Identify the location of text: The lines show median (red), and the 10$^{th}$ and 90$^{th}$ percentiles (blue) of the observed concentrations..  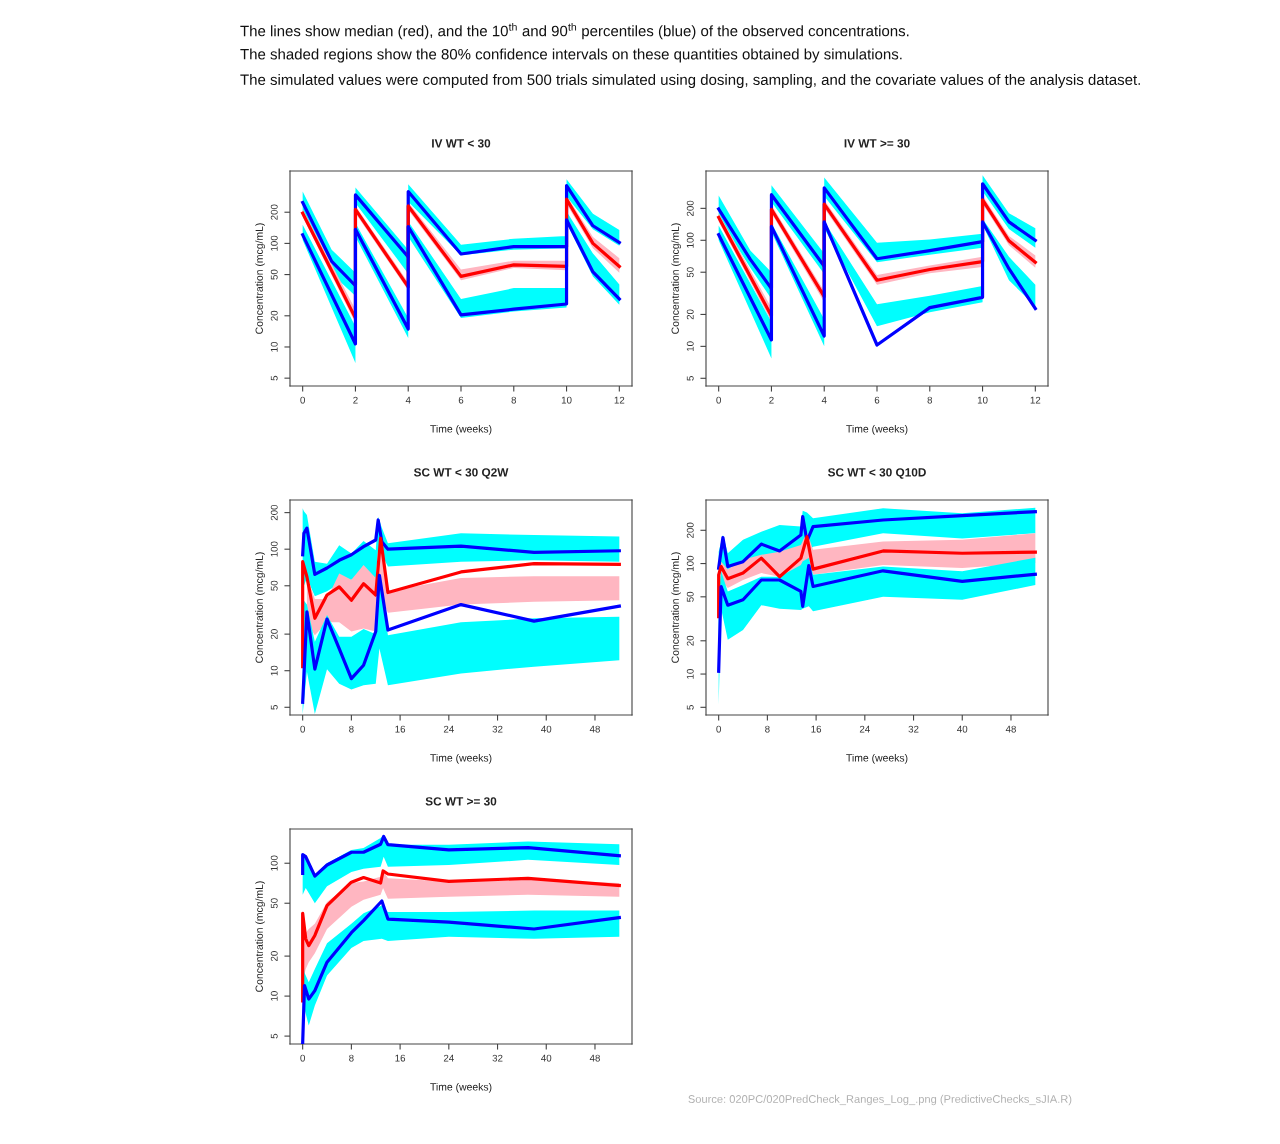
(574, 31).